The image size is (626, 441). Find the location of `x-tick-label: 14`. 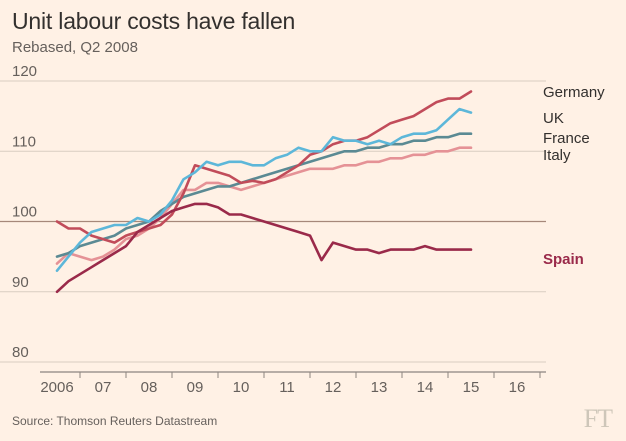

x-tick-label: 14 is located at coordinates (425, 387).